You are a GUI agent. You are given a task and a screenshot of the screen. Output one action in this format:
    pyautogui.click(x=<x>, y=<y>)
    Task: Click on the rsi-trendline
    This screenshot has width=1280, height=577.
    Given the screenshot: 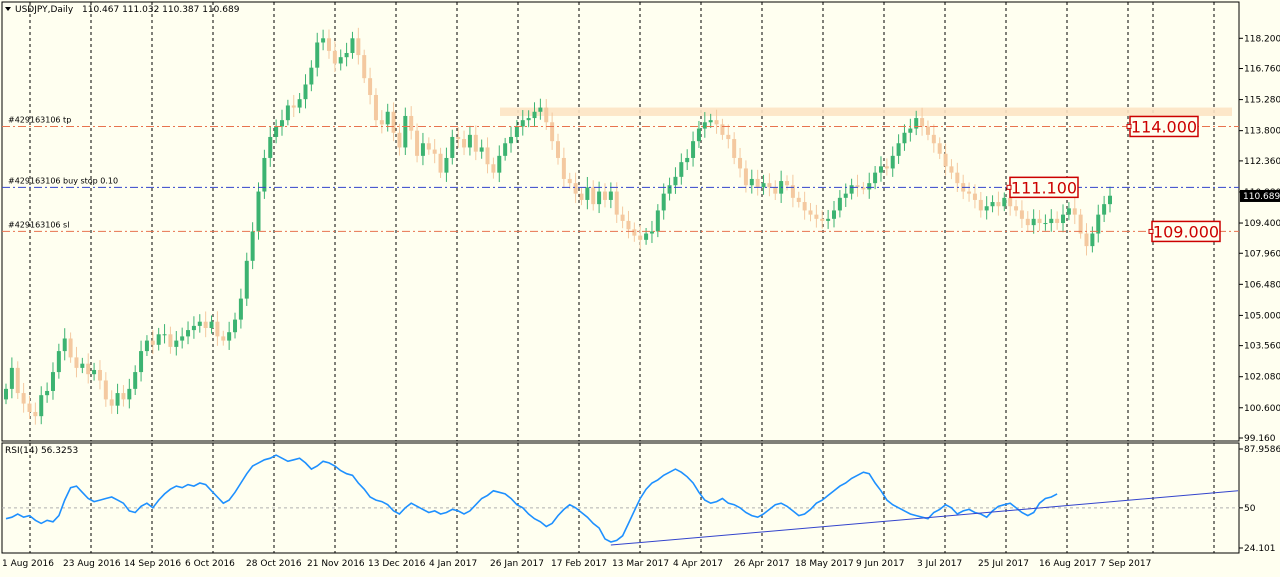 What is the action you would take?
    pyautogui.click(x=924, y=518)
    